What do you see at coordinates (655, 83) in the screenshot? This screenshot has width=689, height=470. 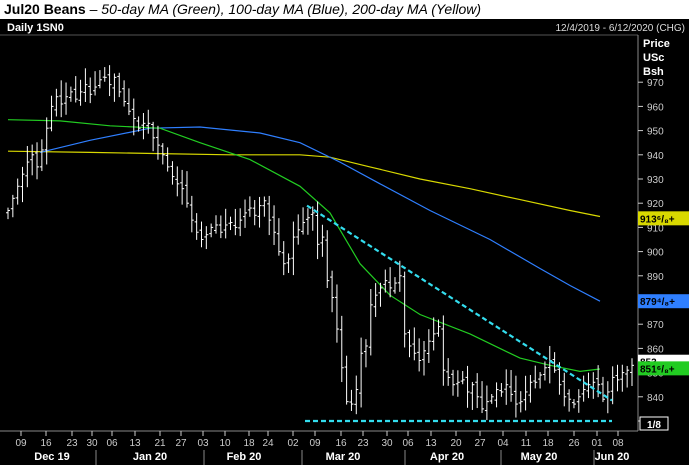 I see `y-tick-label: 970` at bounding box center [655, 83].